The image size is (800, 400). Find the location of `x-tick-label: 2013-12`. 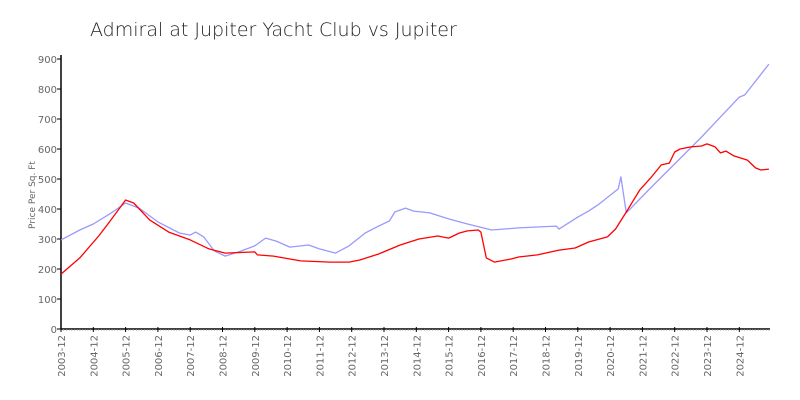

x-tick-label: 2013-12 is located at coordinates (385, 356).